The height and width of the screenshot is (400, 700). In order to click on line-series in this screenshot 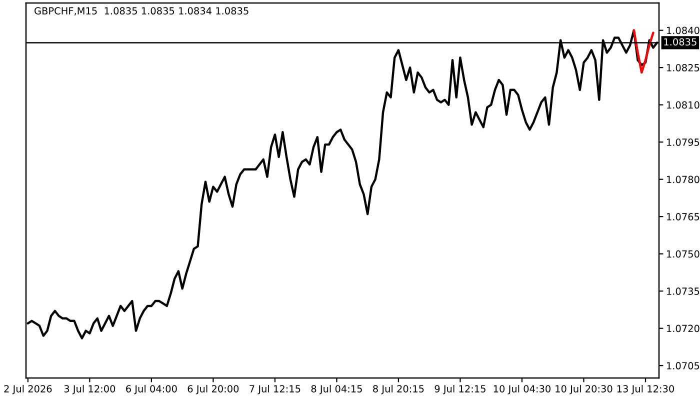, I will do `click(643, 51)`.